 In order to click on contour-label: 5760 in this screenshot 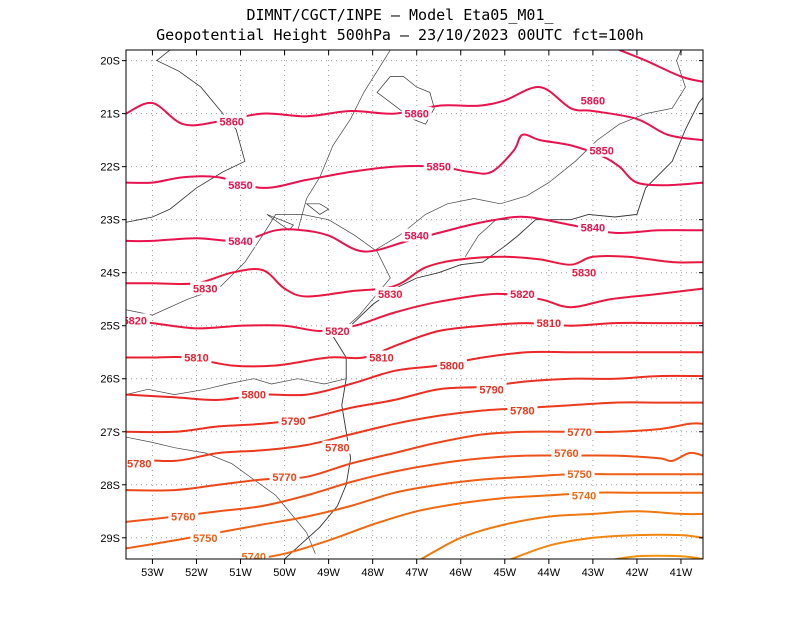, I will do `click(183, 518)`.